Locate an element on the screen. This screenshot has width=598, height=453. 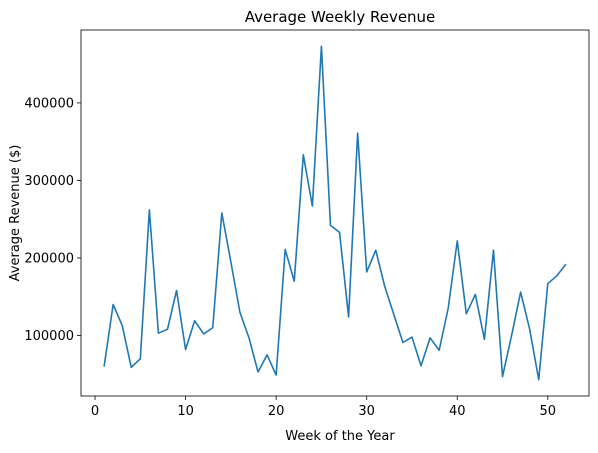
y-axis-ticks: 100000 200000 300000 400000 is located at coordinates (52, 220).